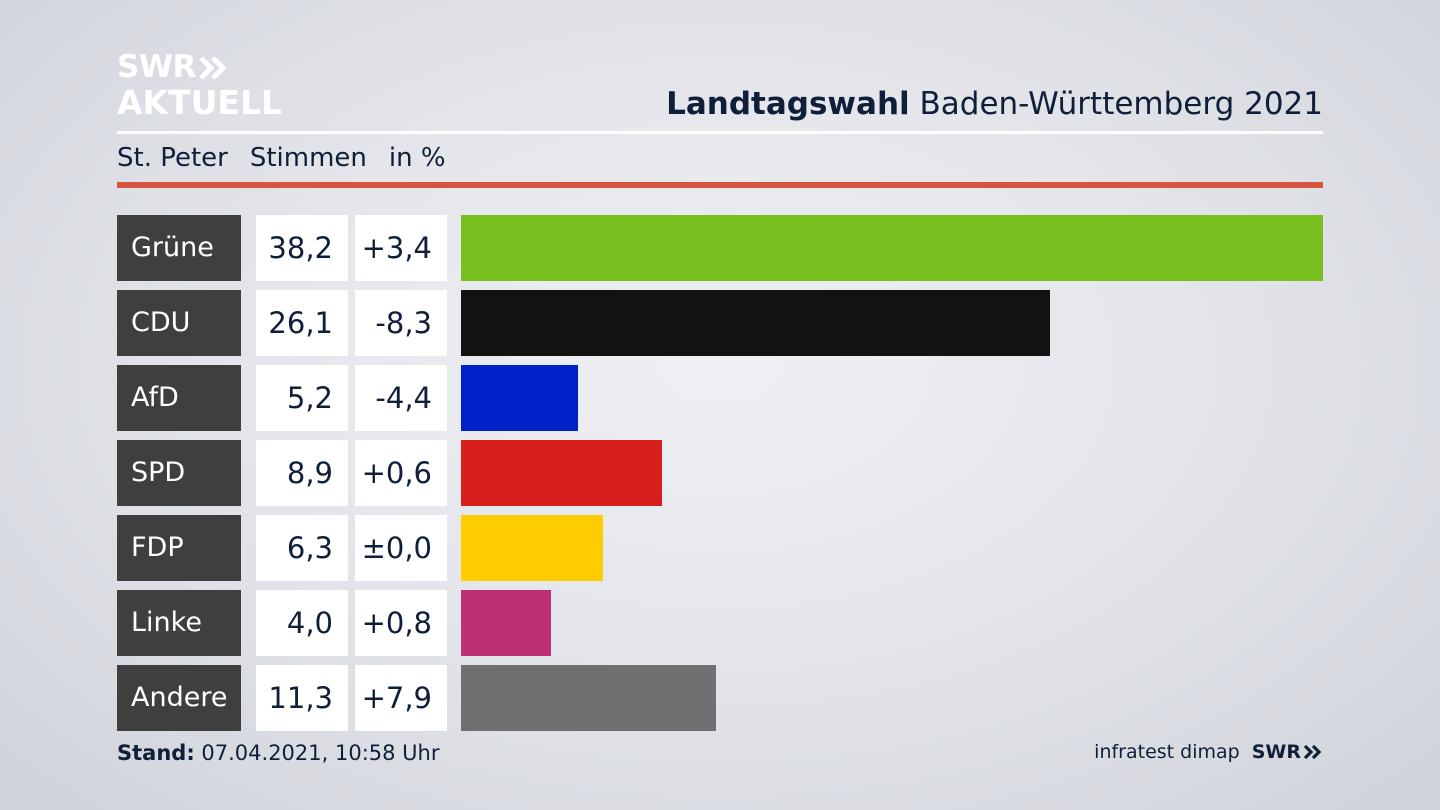 Image resolution: width=1440 pixels, height=810 pixels. What do you see at coordinates (720, 398) in the screenshot?
I see `result-row: AfD 5,2 -4,4` at bounding box center [720, 398].